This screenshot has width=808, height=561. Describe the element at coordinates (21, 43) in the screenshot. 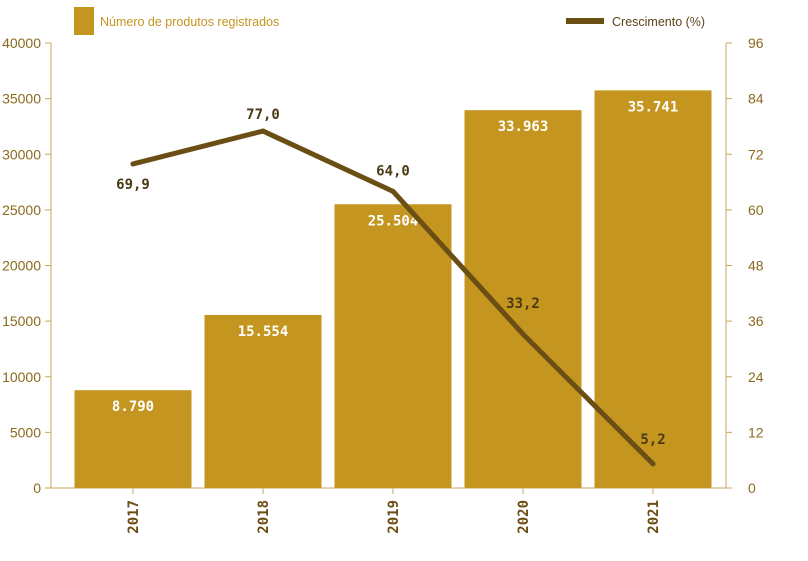

I see `left-tick-label: 40000` at that location.